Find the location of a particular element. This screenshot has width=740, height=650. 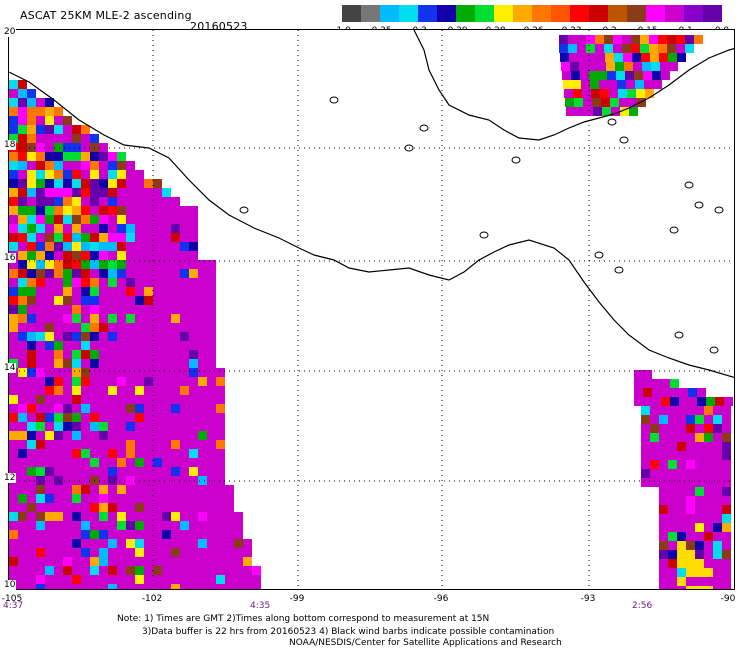

island-outline is located at coordinates (484, 235).